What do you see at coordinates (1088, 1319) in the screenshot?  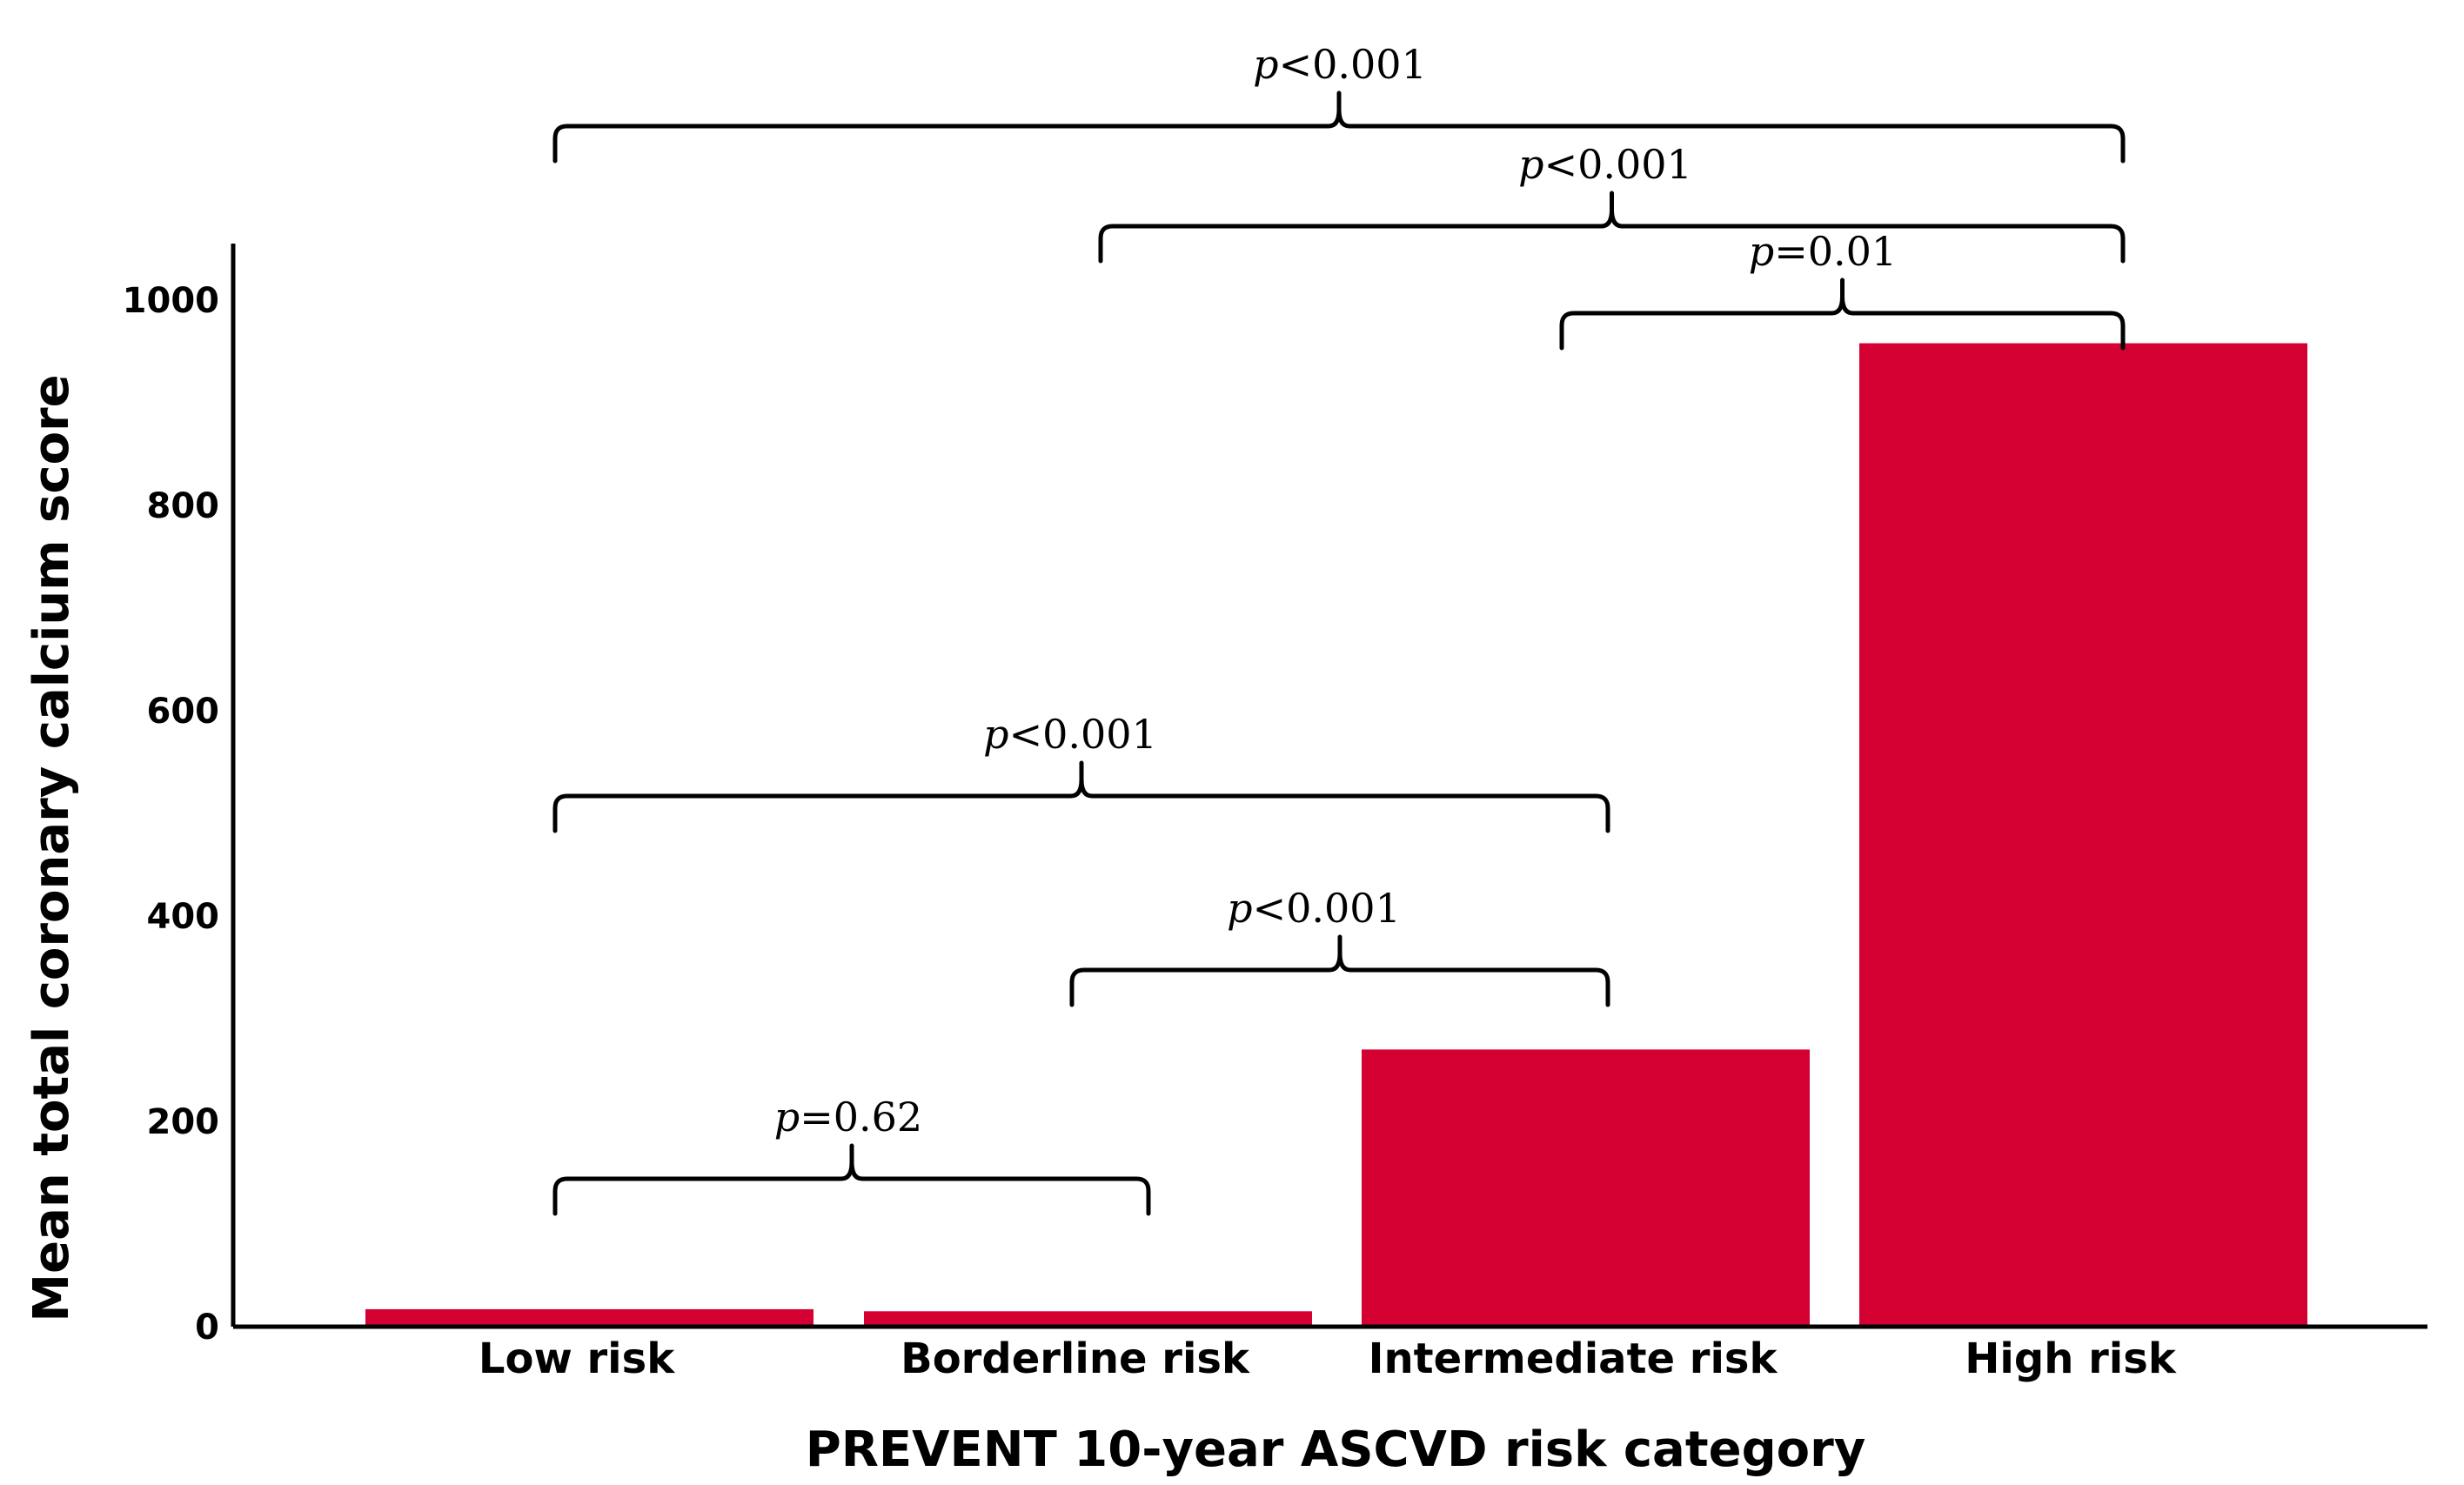 I see `bar-borderline-risk` at bounding box center [1088, 1319].